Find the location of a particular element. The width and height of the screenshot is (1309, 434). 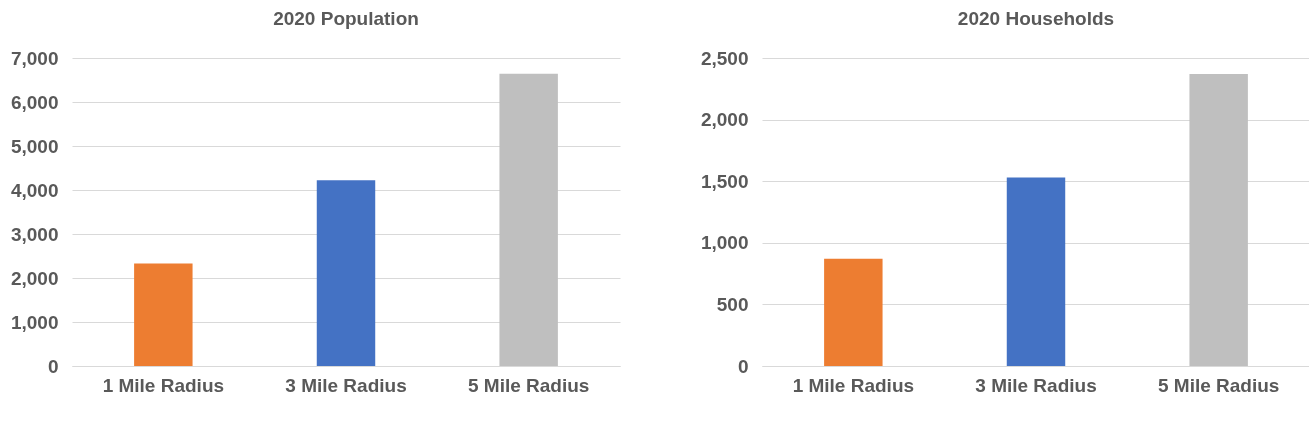

y-tick-label: 6,000 is located at coordinates (34, 102).